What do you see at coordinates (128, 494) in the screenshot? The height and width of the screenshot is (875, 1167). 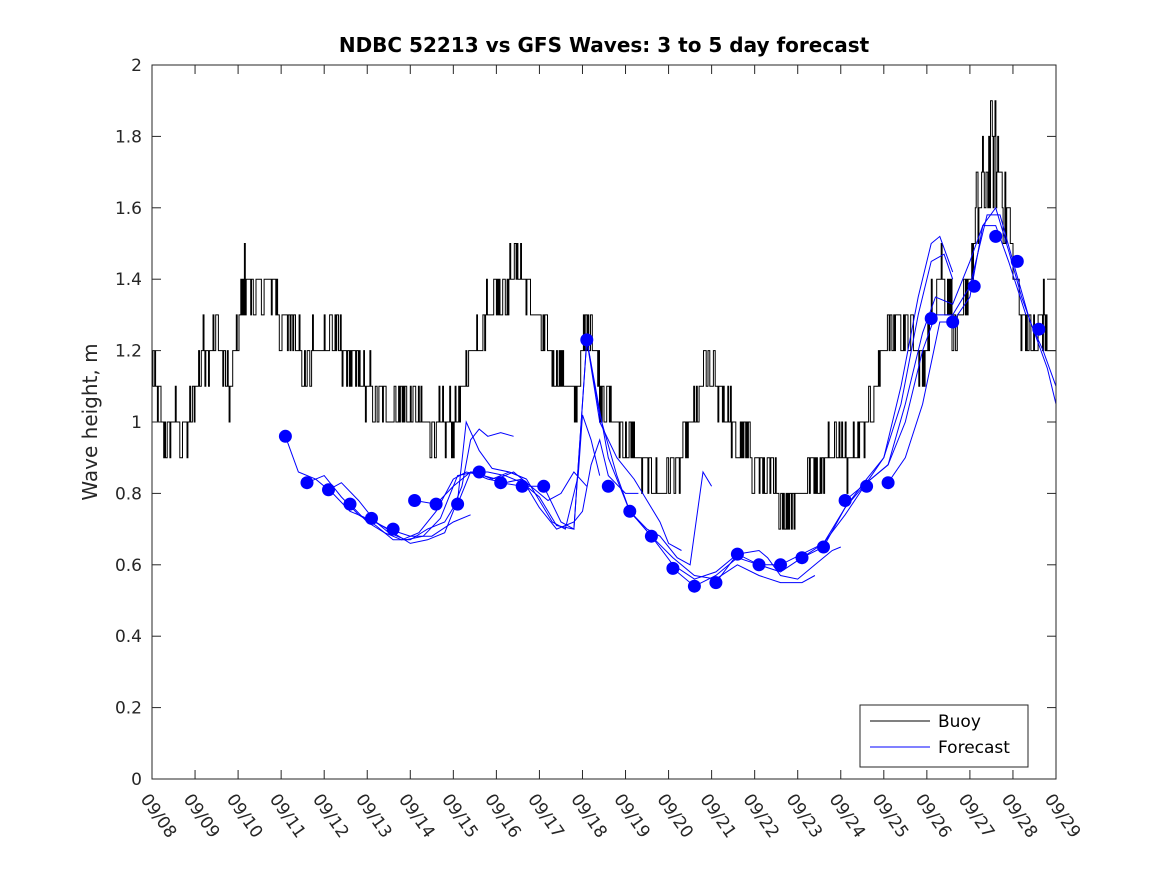 I see `y-tick-label: 0.8` at bounding box center [128, 494].